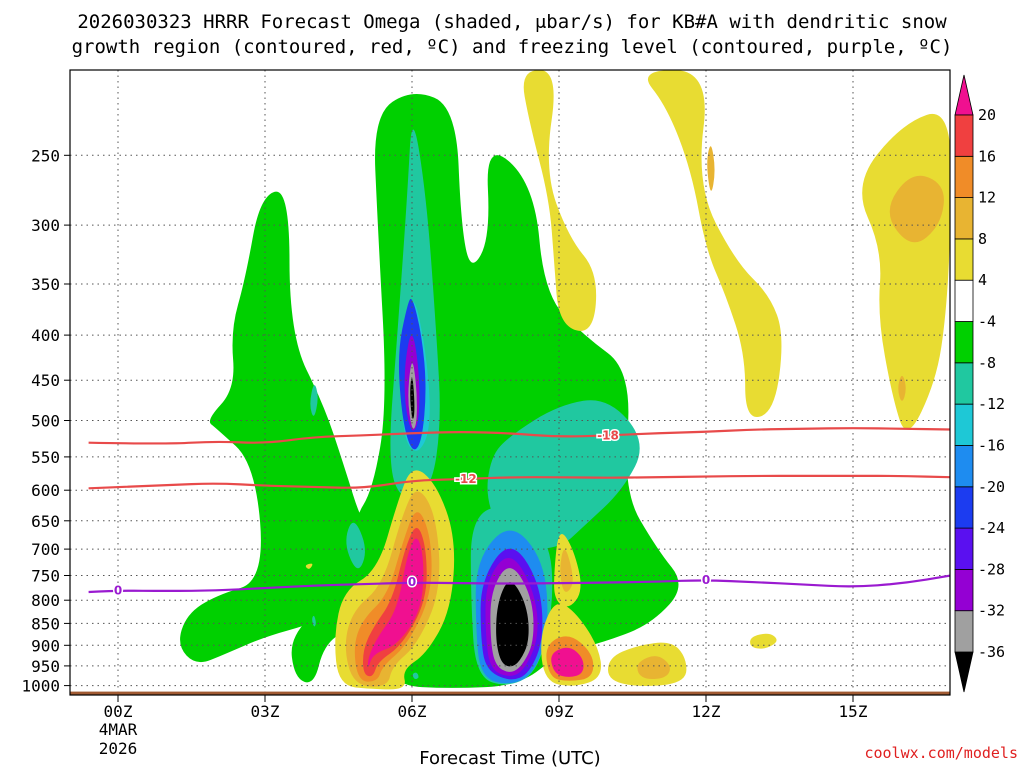  Describe the element at coordinates (45, 623) in the screenshot. I see `y-tick-label-850: 850` at that location.